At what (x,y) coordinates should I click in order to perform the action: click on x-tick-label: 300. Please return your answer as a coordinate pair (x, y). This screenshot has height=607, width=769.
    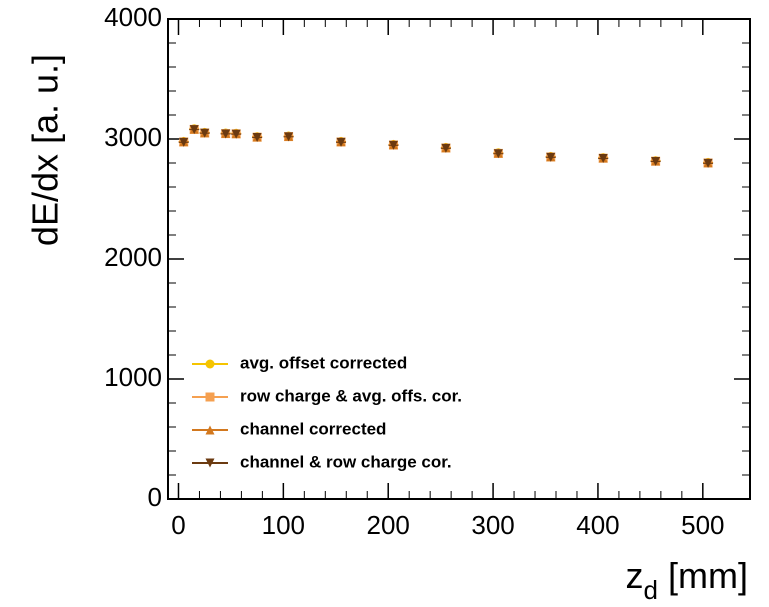
    Looking at the image, I should click on (492, 525).